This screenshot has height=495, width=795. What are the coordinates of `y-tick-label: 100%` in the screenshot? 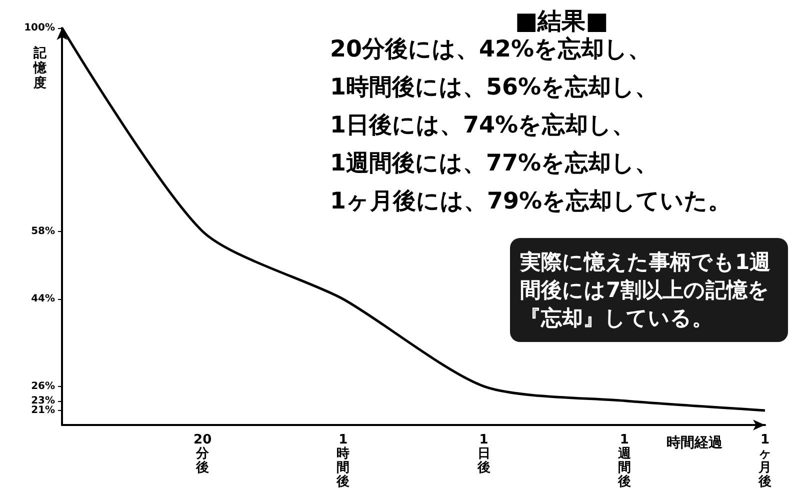 It's located at (39, 28).